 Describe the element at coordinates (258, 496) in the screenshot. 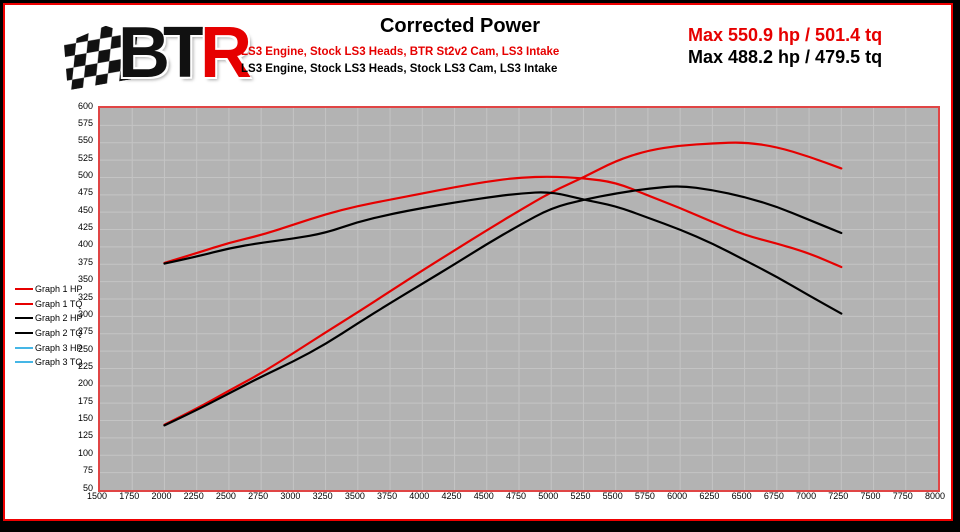

I see `x-tick-label: 2750` at that location.